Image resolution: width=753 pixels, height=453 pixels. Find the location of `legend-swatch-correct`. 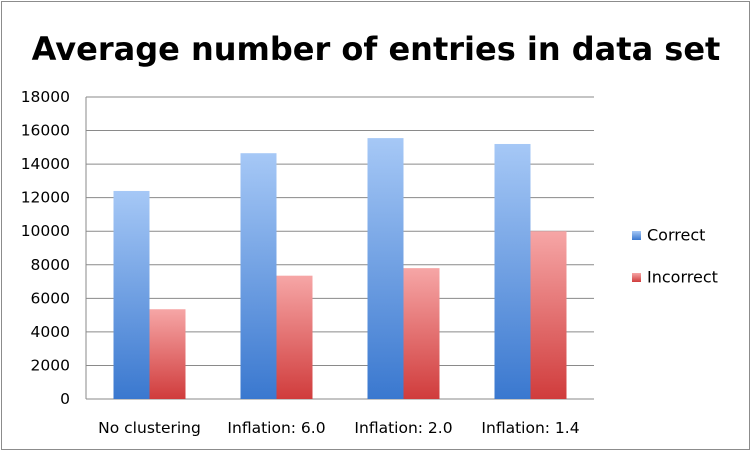

legend-swatch-correct is located at coordinates (636, 235).